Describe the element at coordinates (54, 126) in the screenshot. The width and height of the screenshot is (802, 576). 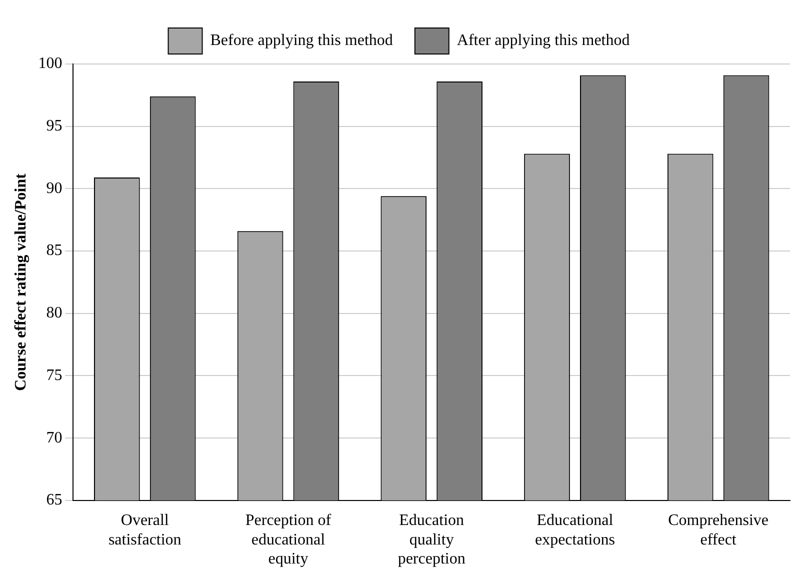
I see `y-tick-label: 95` at that location.